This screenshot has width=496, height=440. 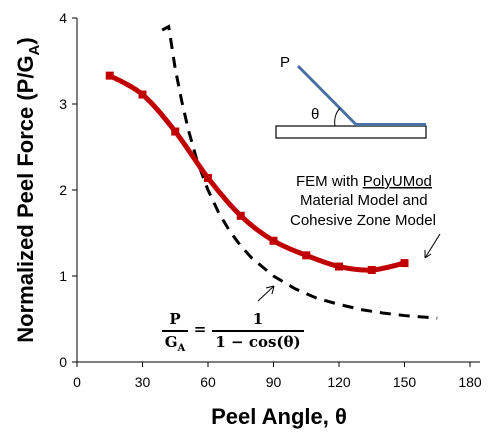 I want to click on fem-annotation-line1: FEM with PolyUMod, so click(x=364, y=181).